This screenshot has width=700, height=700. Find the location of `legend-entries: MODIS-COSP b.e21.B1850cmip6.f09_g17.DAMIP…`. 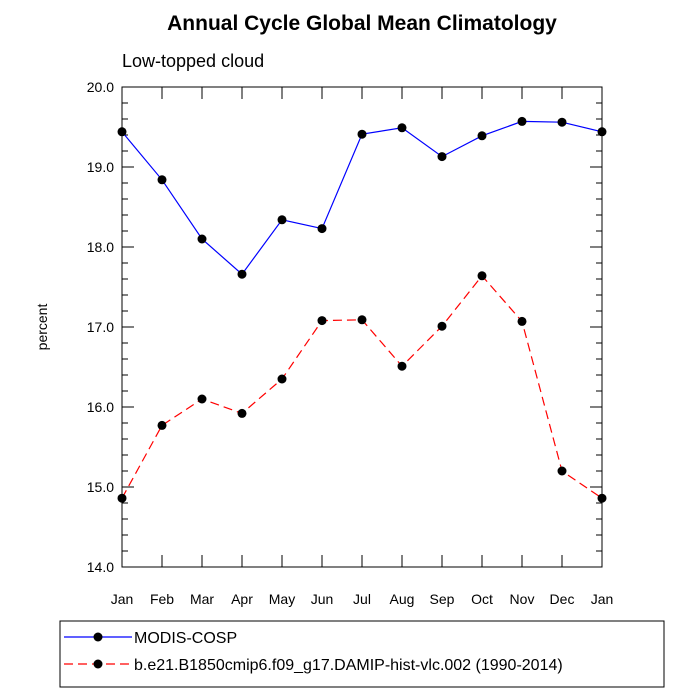

legend-entries: MODIS-COSP b.e21.B1850cmip6.f09_g17.DAMIP… is located at coordinates (313, 652).